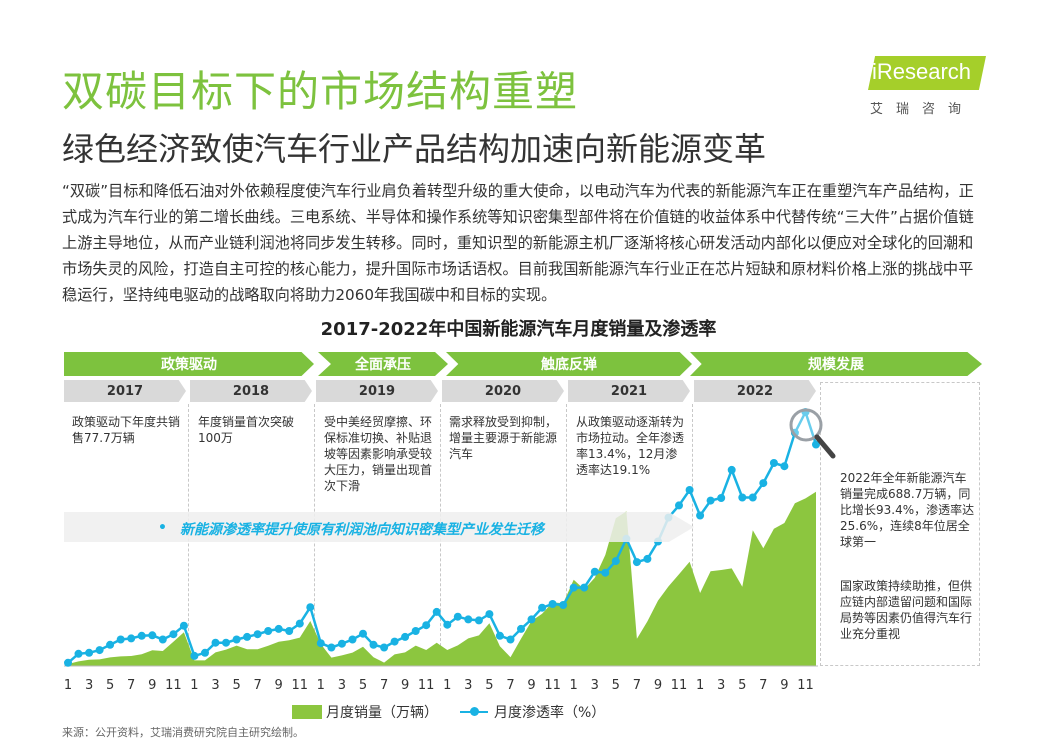  Describe the element at coordinates (362, 530) in the screenshot. I see `banner-text: 新能源渗透率提升使原有利润池向知识密集型产业发生迁移` at that location.